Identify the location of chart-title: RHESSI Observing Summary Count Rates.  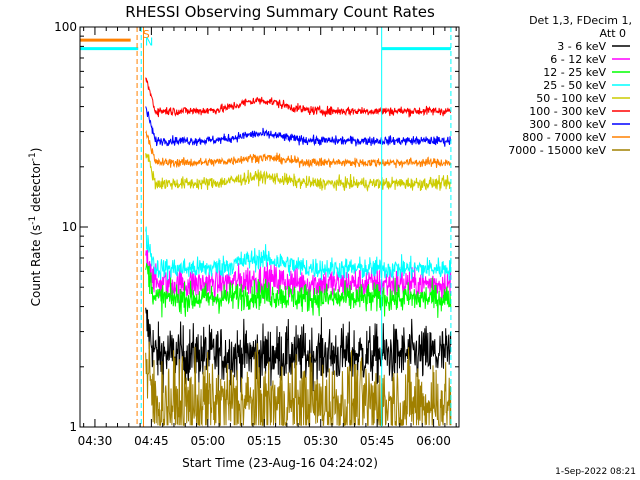
(280, 12).